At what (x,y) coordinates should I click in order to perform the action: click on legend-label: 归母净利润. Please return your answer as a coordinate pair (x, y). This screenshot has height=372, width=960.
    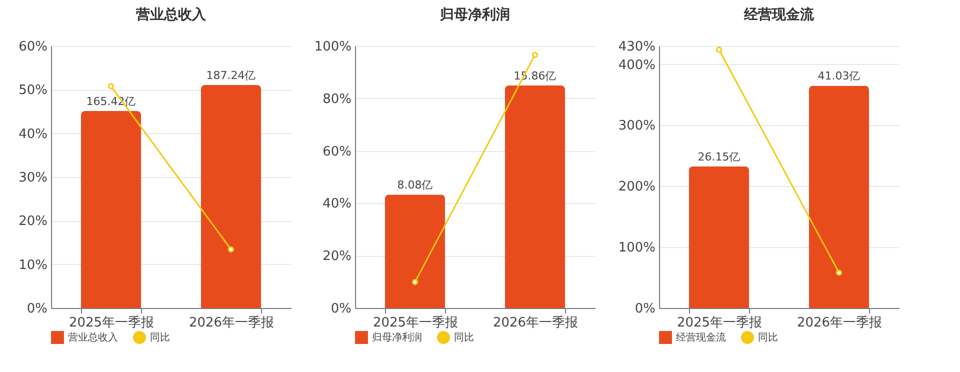
    Looking at the image, I should click on (397, 338).